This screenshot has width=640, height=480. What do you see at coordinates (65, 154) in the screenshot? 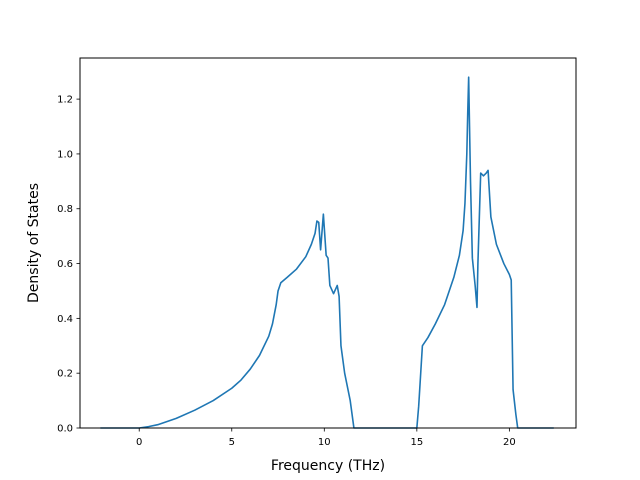
I see `y-tick-label: 1.0` at bounding box center [65, 154].